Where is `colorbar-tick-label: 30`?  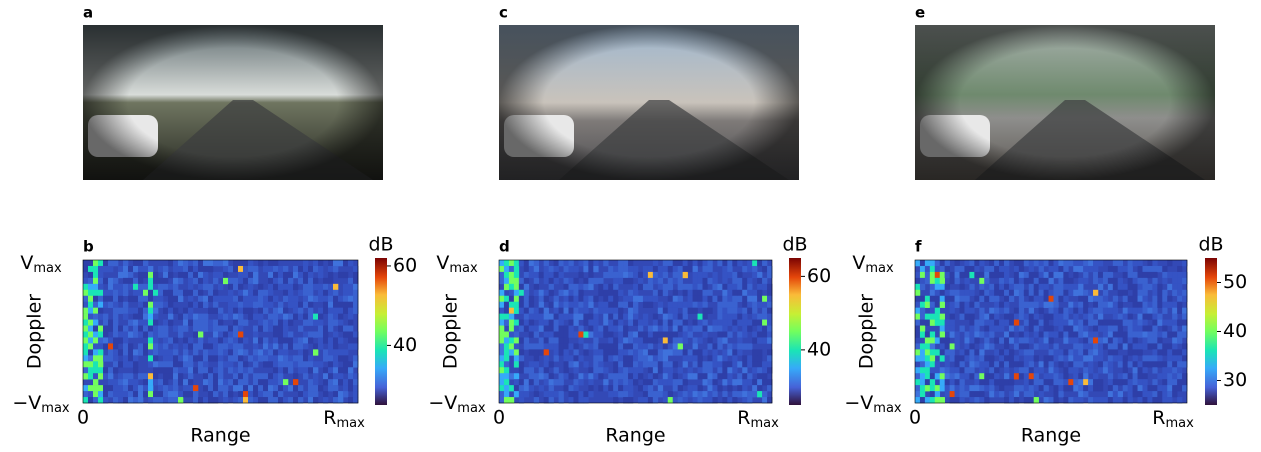
colorbar-tick-label: 30 is located at coordinates (1235, 380).